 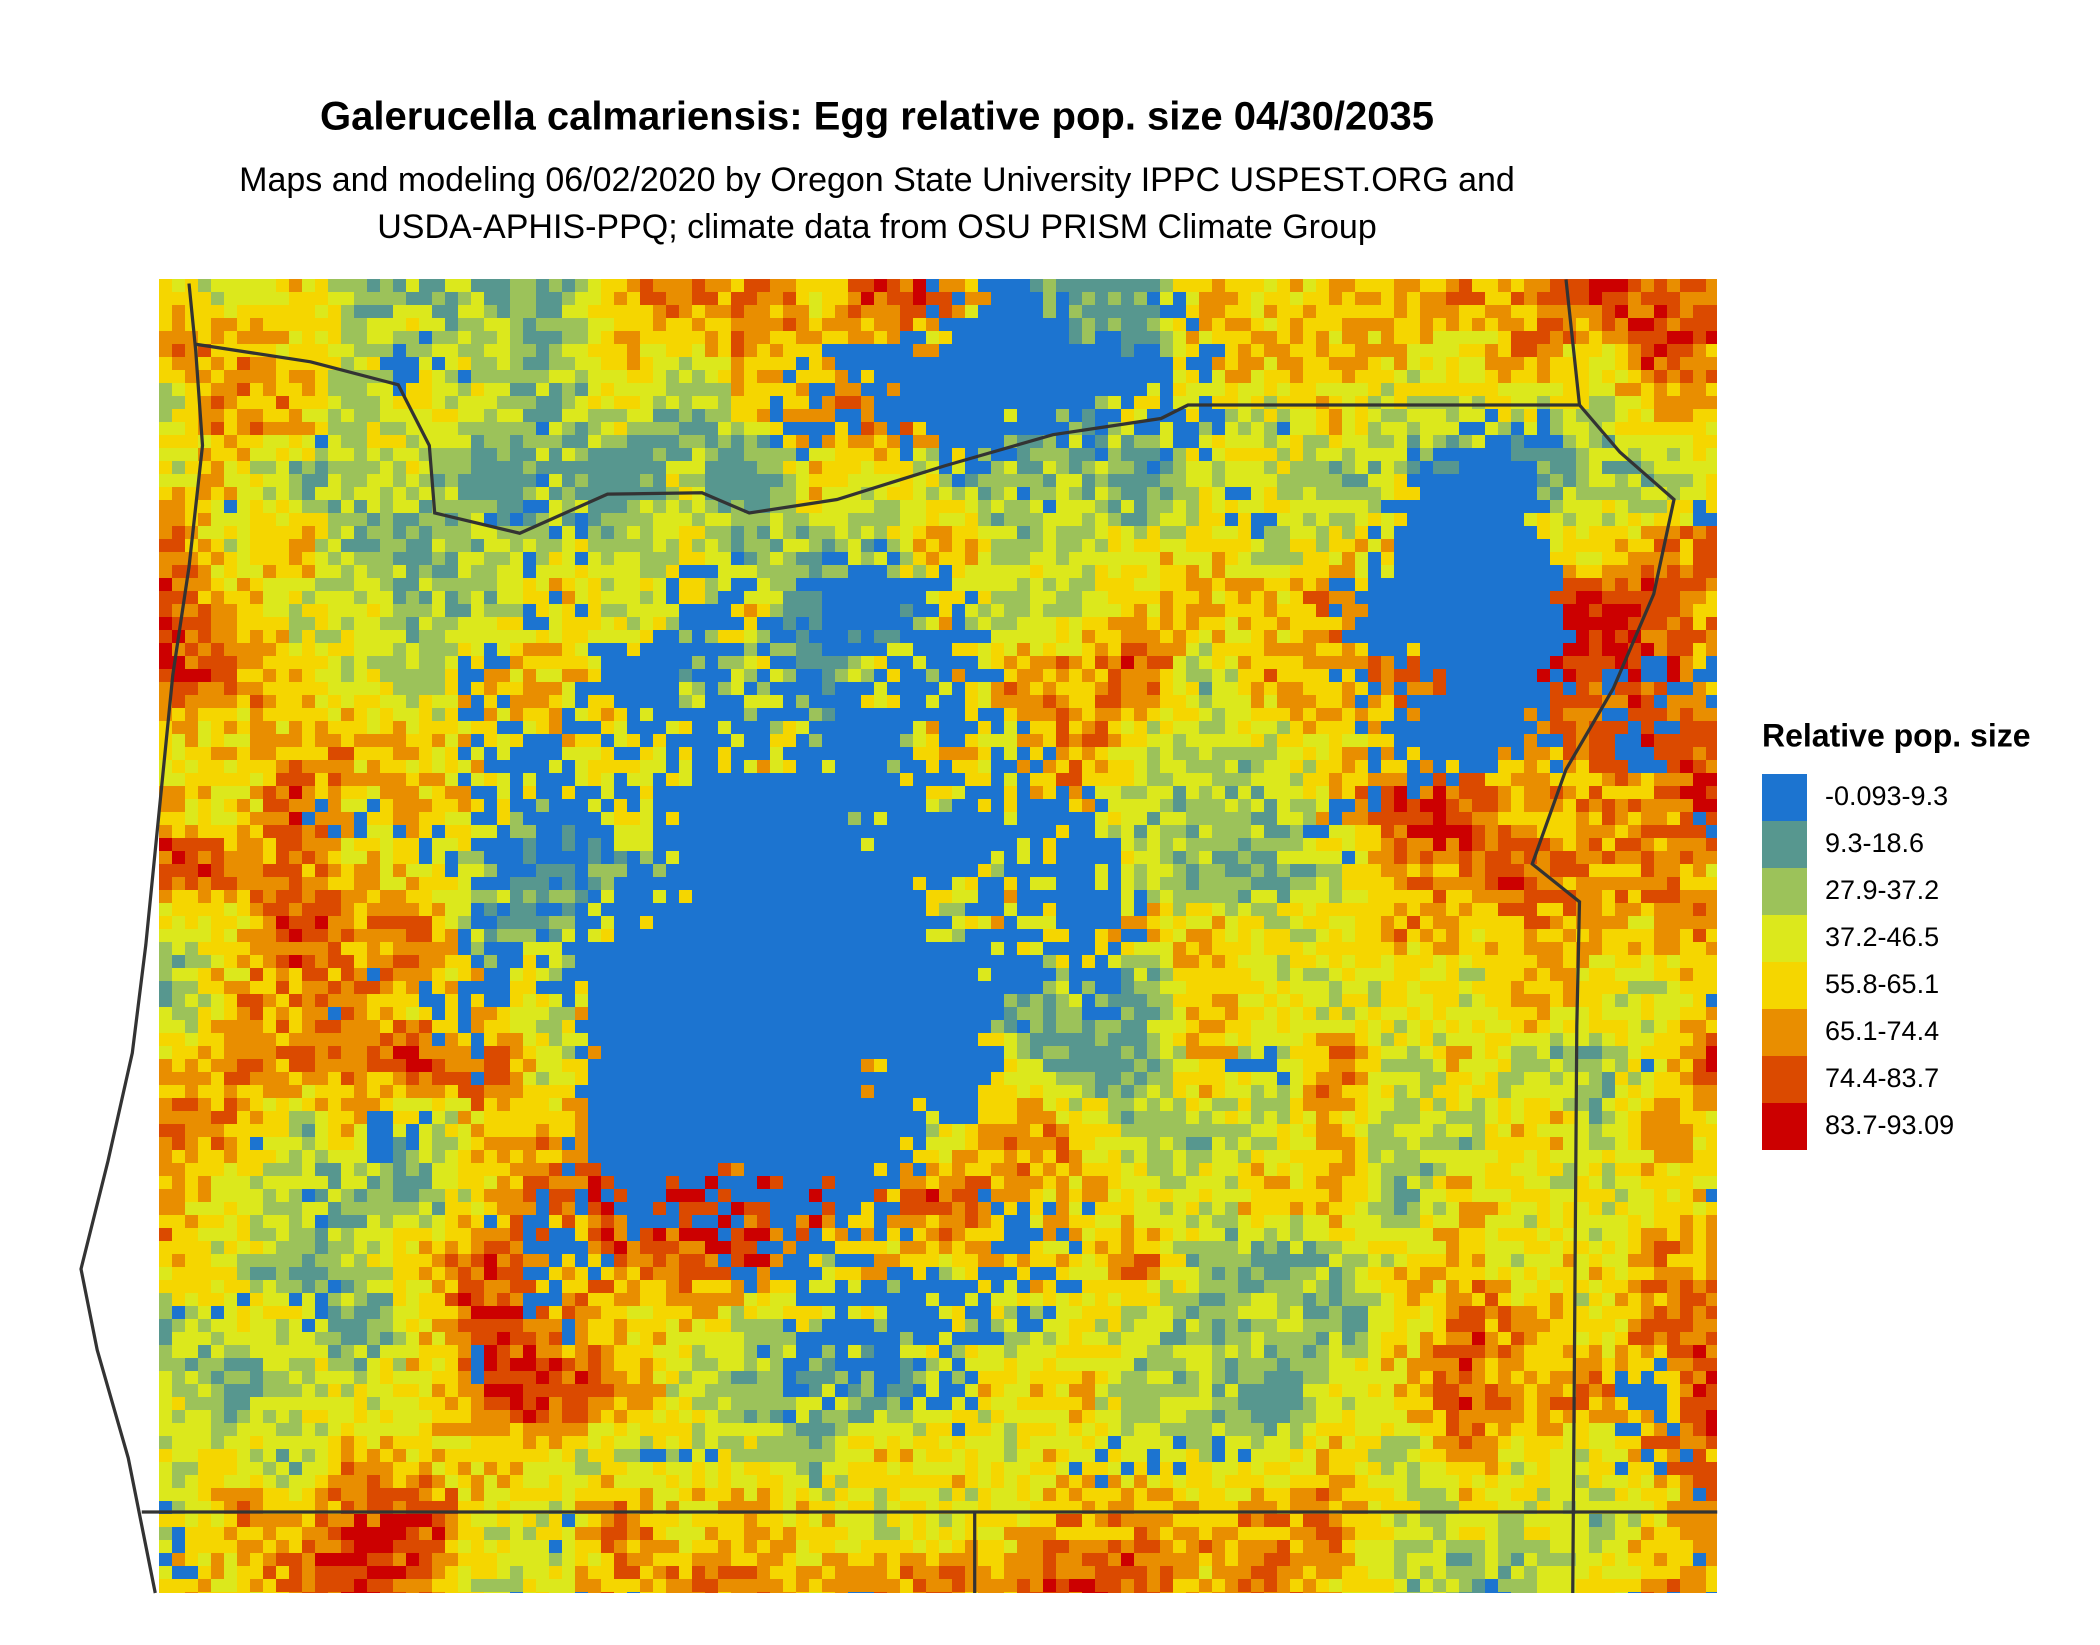 I want to click on legend-label: -0.093-9.3, so click(x=1886, y=796).